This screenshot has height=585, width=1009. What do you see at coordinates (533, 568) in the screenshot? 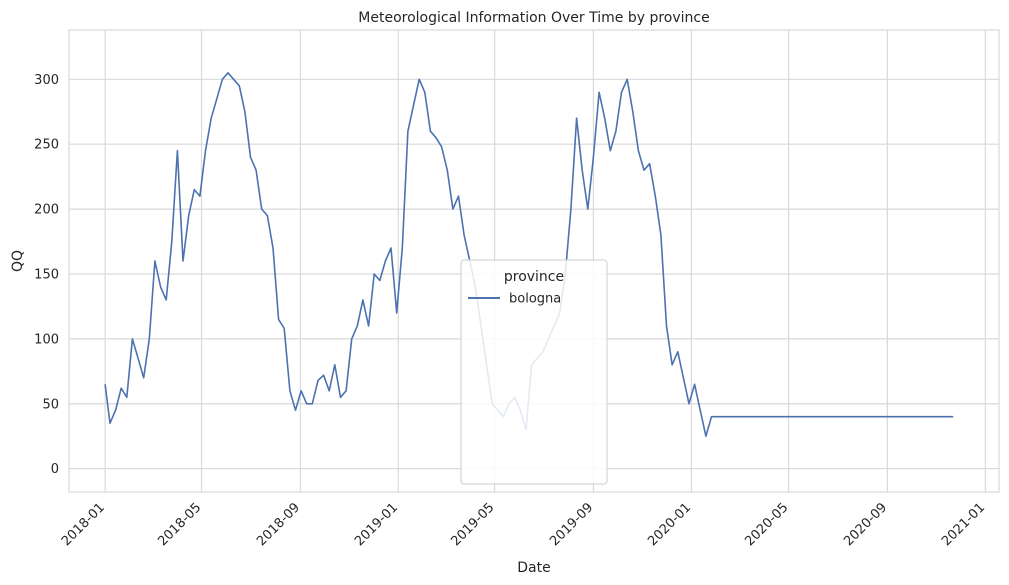
I see `x-axis-label: Date` at bounding box center [533, 568].